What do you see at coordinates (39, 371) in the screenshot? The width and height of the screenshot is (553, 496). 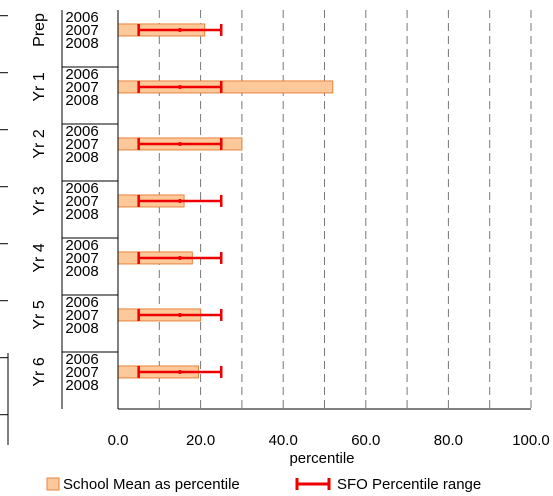 I see `group-label-yr-6: Yr 6` at bounding box center [39, 371].